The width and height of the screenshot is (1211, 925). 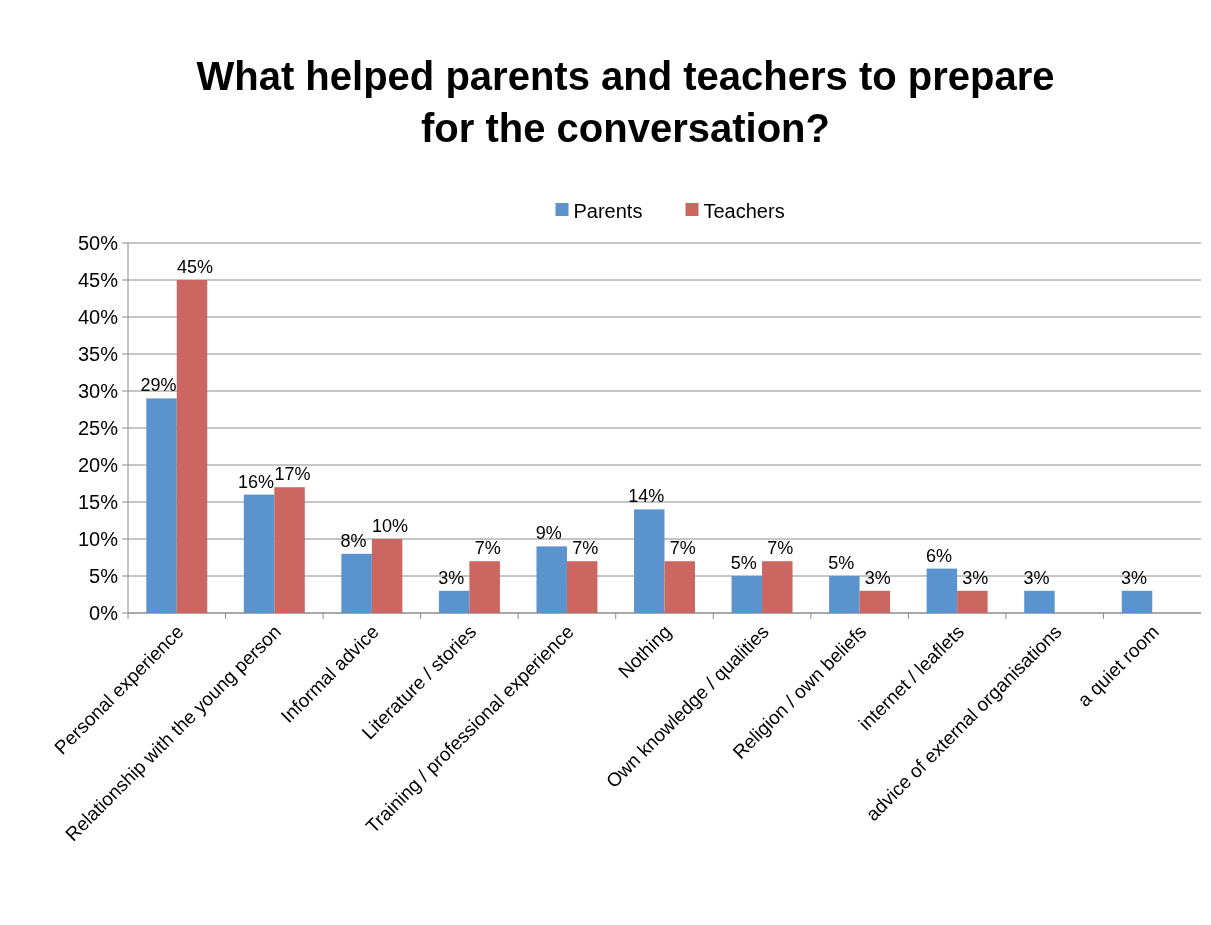 I want to click on y-tick-label: 20%, so click(x=98, y=465).